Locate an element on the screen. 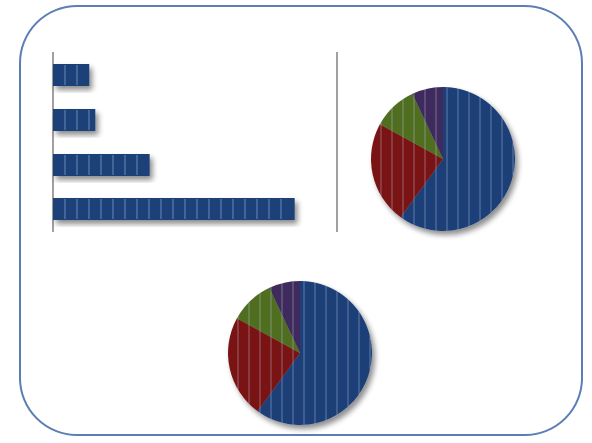 Image resolution: width=592 pixels, height=443 pixels. pie-chart-right is located at coordinates (443, 159).